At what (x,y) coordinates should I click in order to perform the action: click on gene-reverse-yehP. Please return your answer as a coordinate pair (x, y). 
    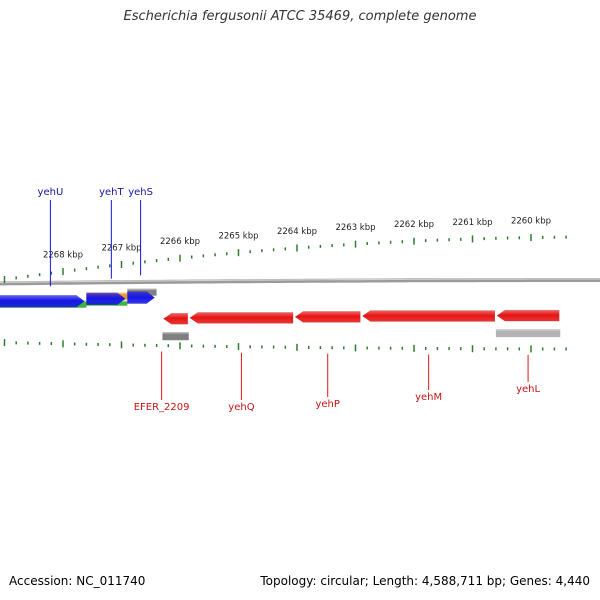
    Looking at the image, I should click on (327, 317).